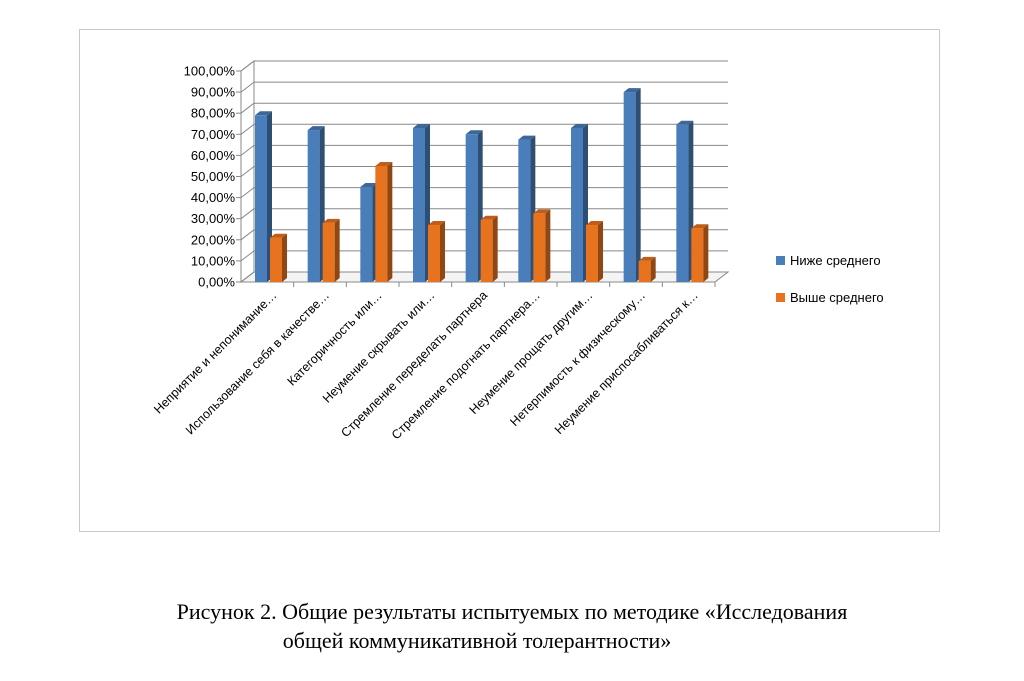  Describe the element at coordinates (213, 260) in the screenshot. I see `y-tick-label: 10,00%` at that location.